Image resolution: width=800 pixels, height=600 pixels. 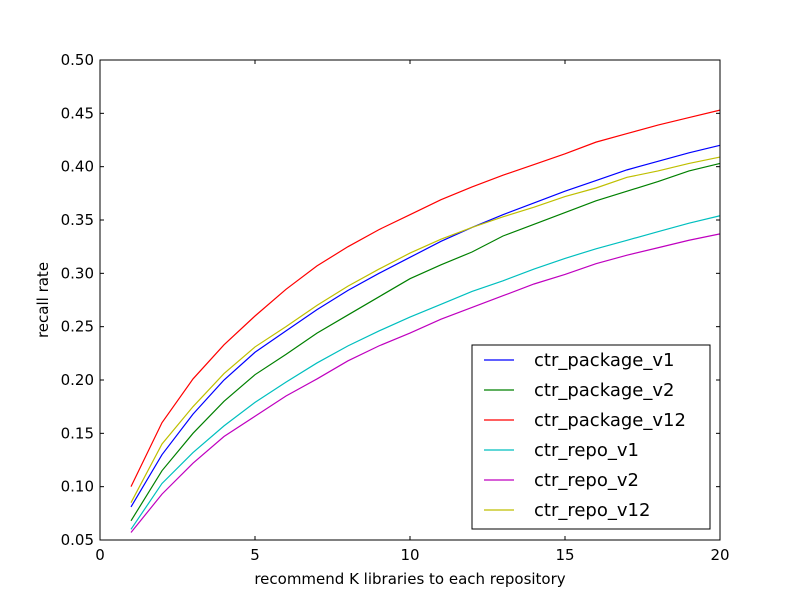 I want to click on y-tick-label: 0.35, so click(x=77, y=220).